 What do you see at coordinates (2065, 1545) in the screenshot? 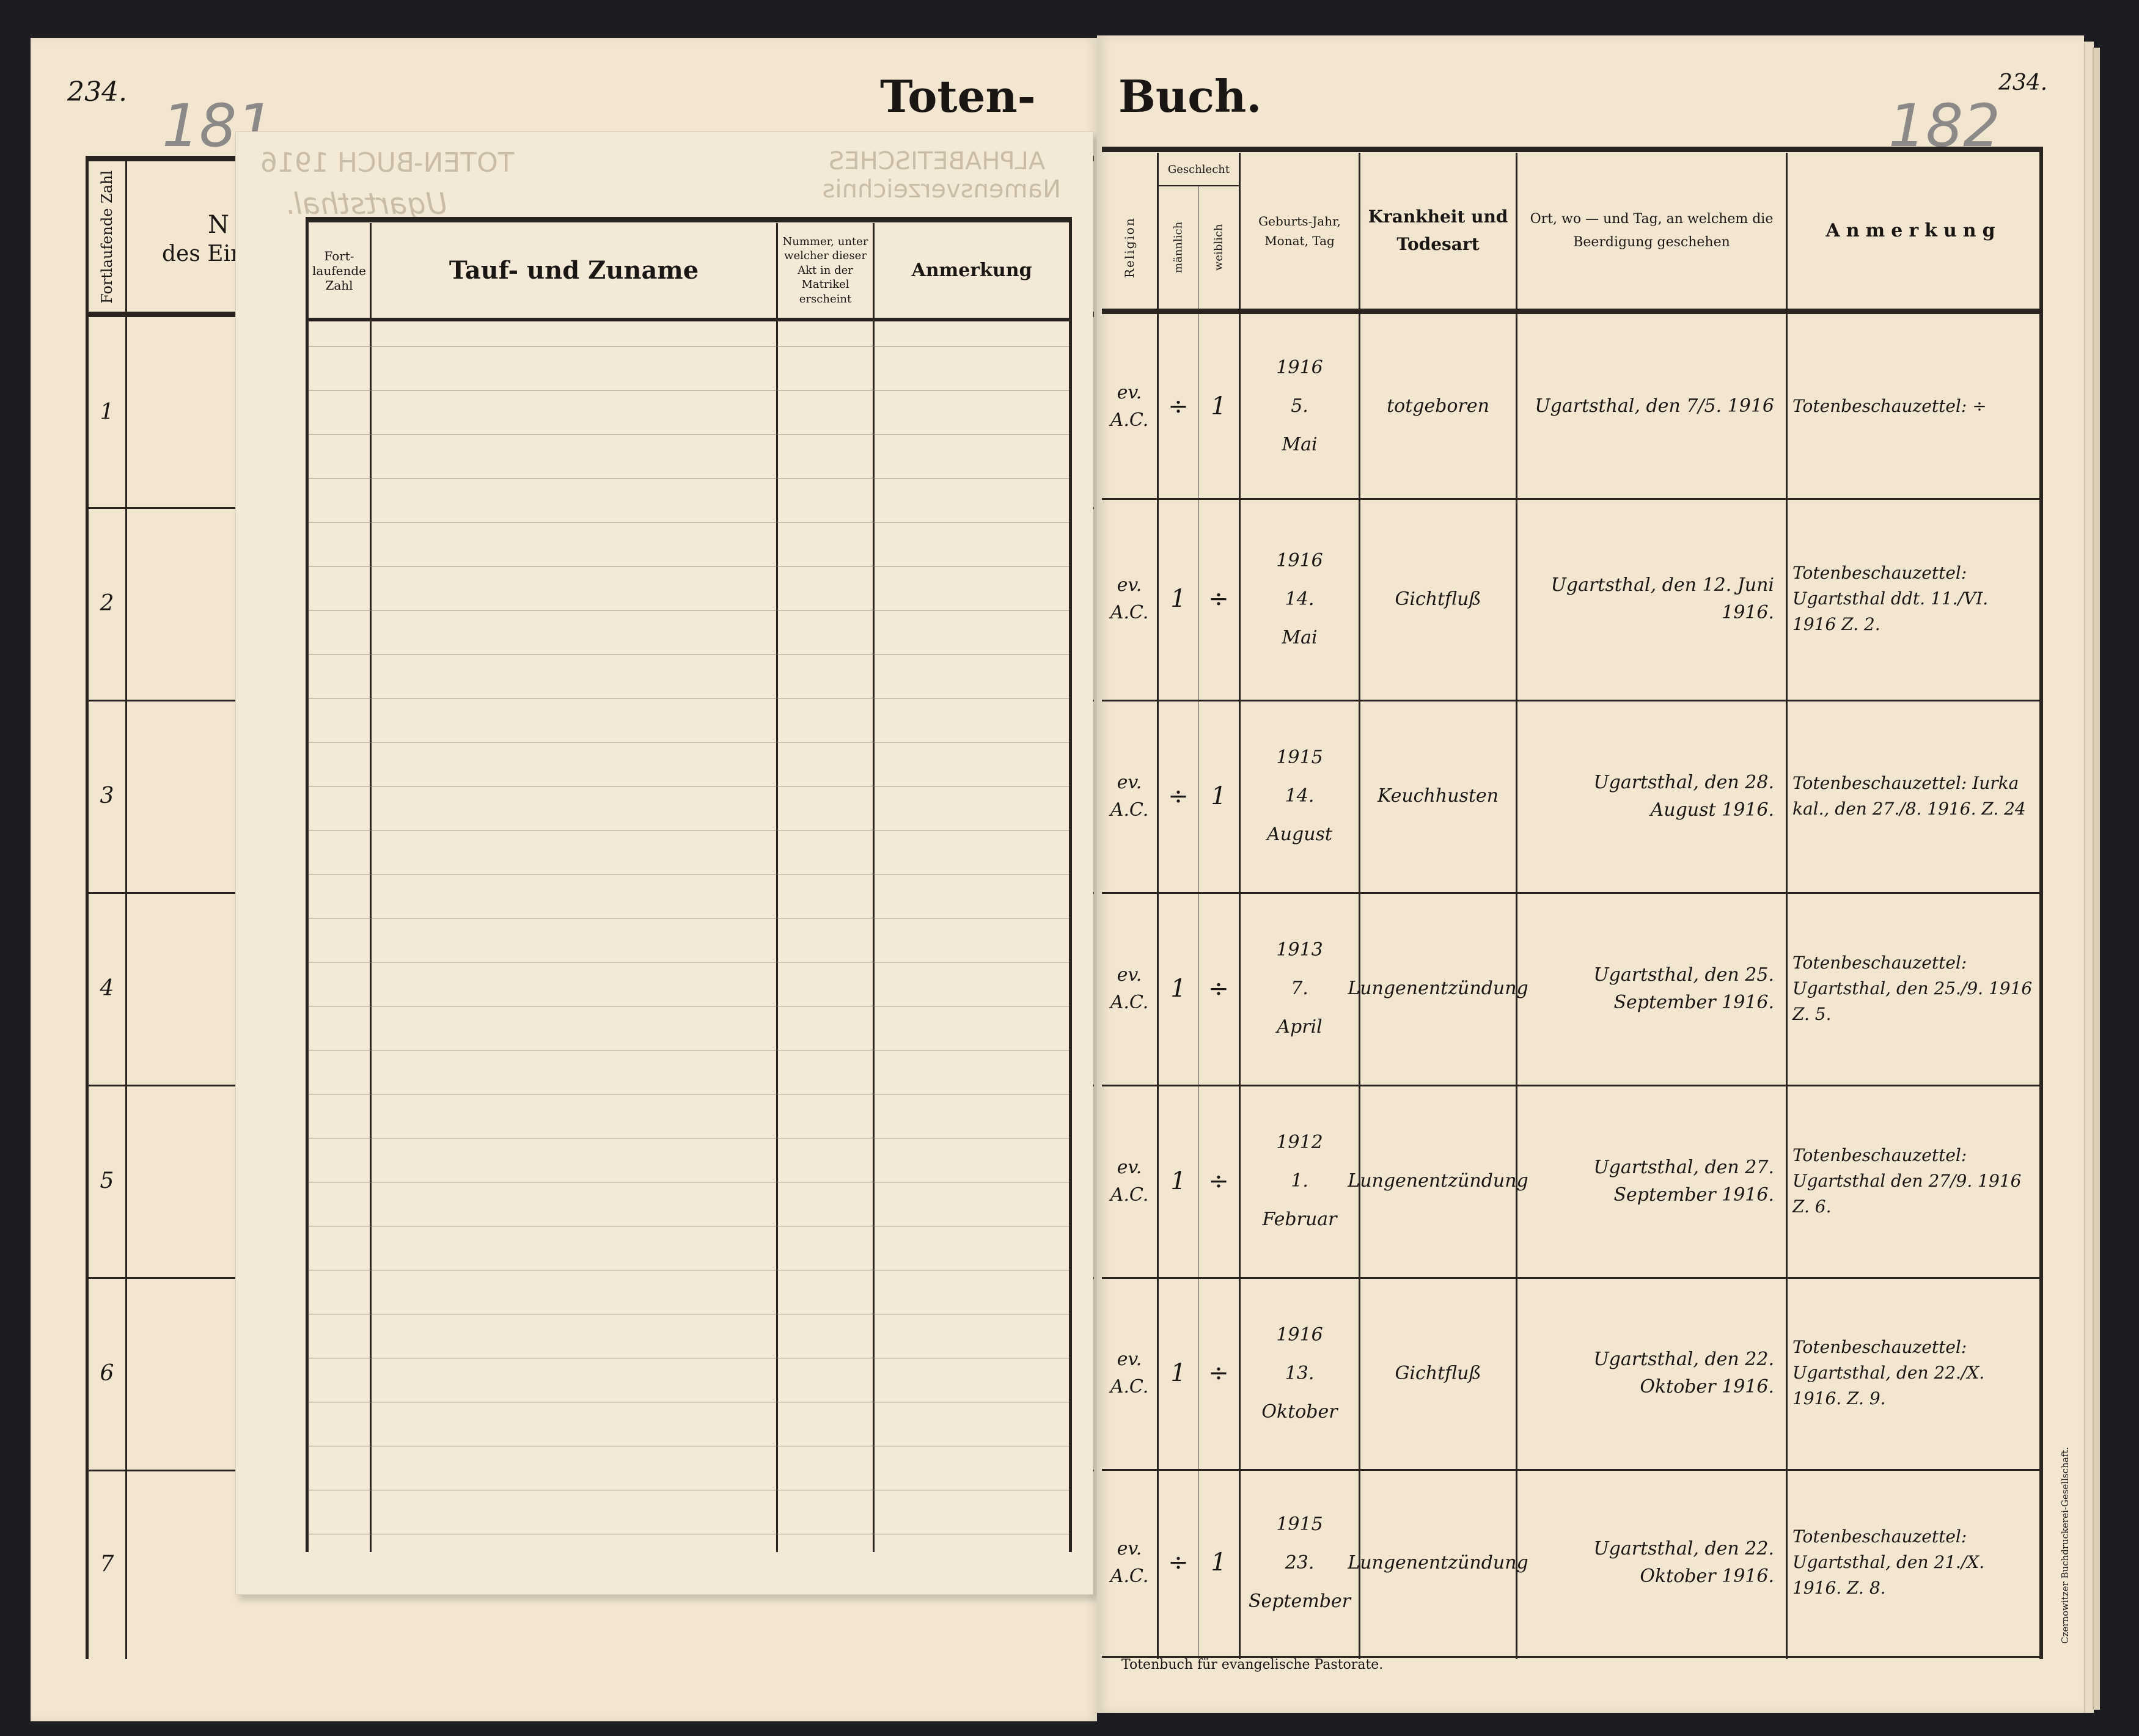
I see `printer-imprint: Czernowitzer Buchdruckerei-Gesellschaft.` at bounding box center [2065, 1545].